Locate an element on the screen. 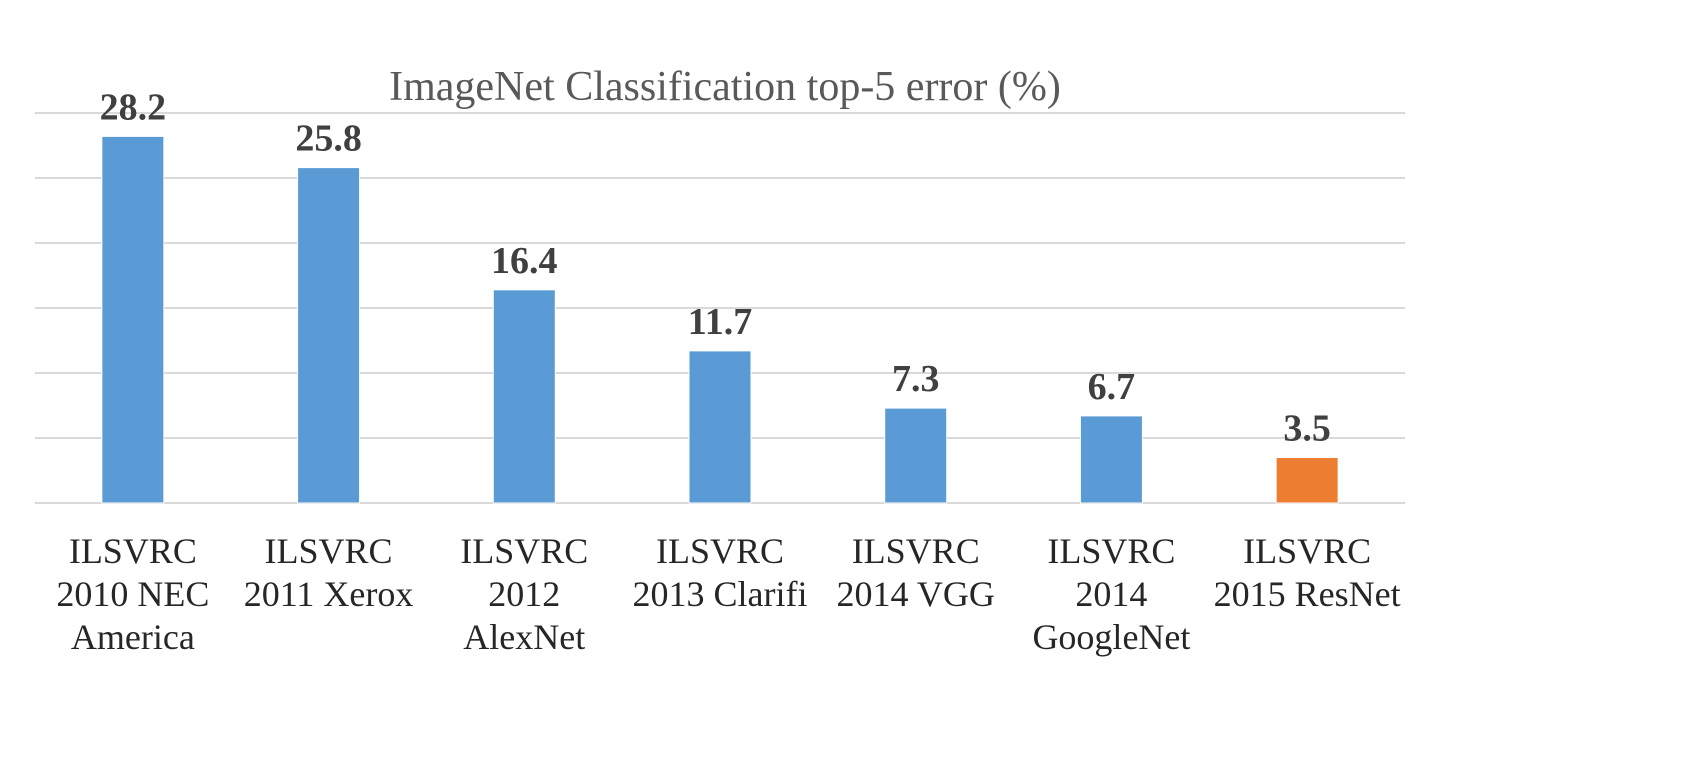 The image size is (1696, 763). x-tick-label-line: 2013 Clarifi is located at coordinates (720, 594).